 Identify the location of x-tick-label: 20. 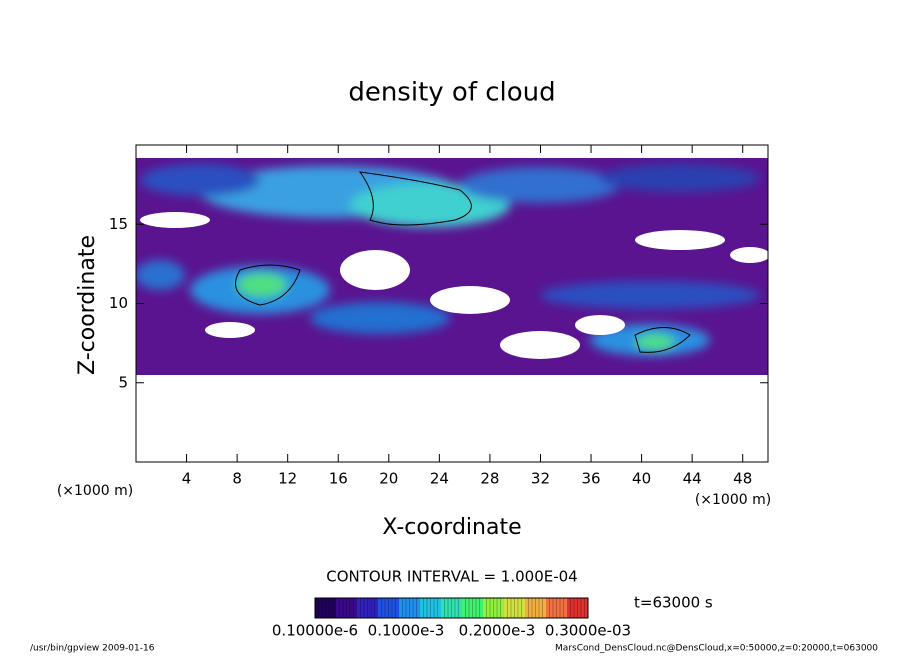
(388, 479).